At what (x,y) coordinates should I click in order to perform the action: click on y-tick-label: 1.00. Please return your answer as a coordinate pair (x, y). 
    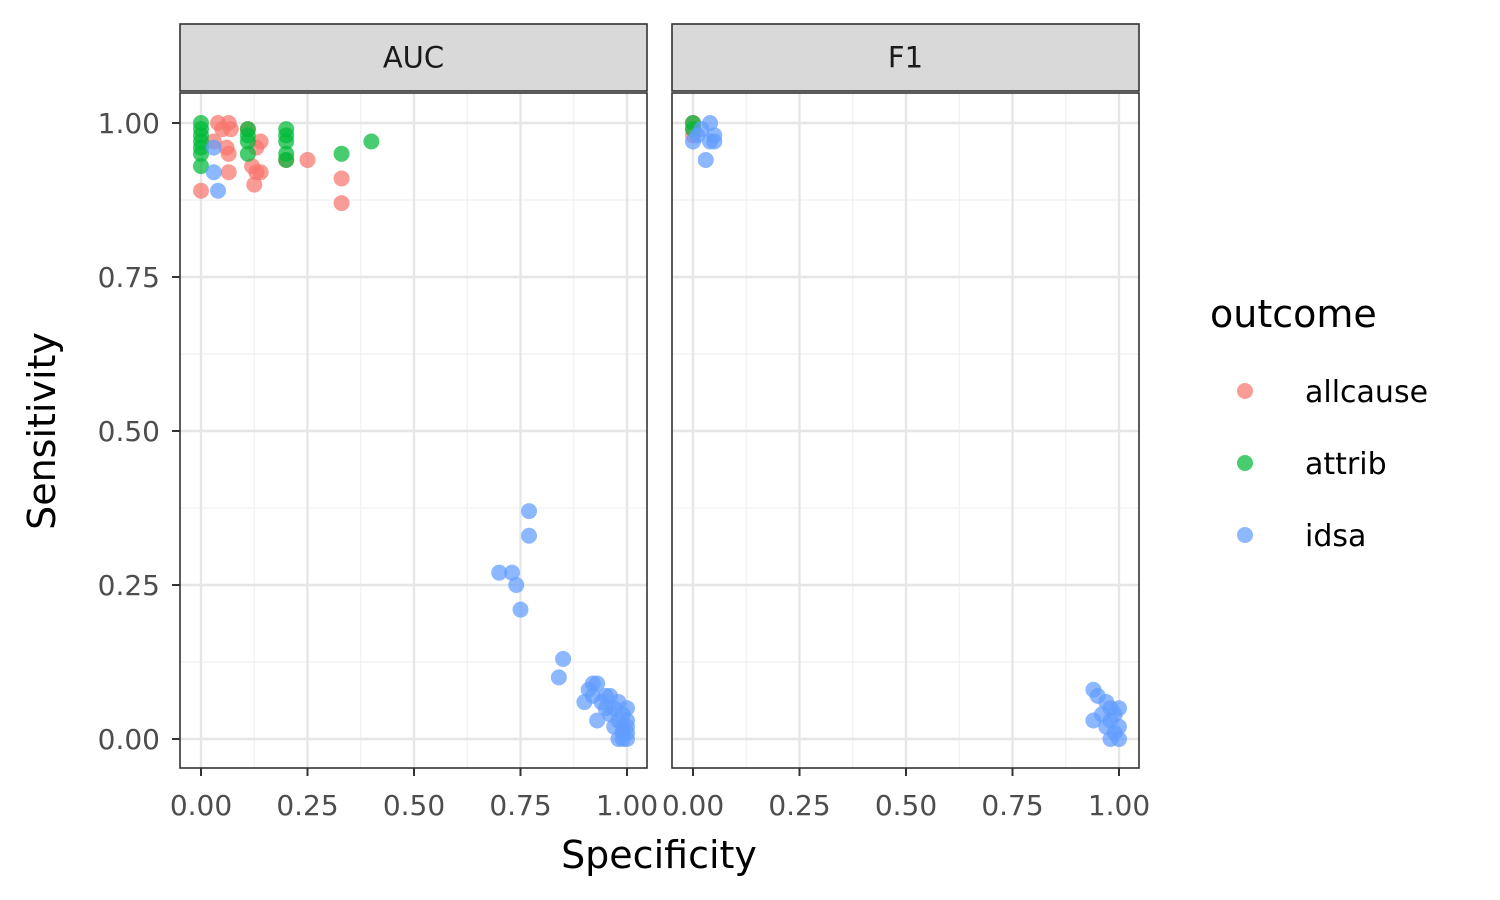
    Looking at the image, I should click on (129, 123).